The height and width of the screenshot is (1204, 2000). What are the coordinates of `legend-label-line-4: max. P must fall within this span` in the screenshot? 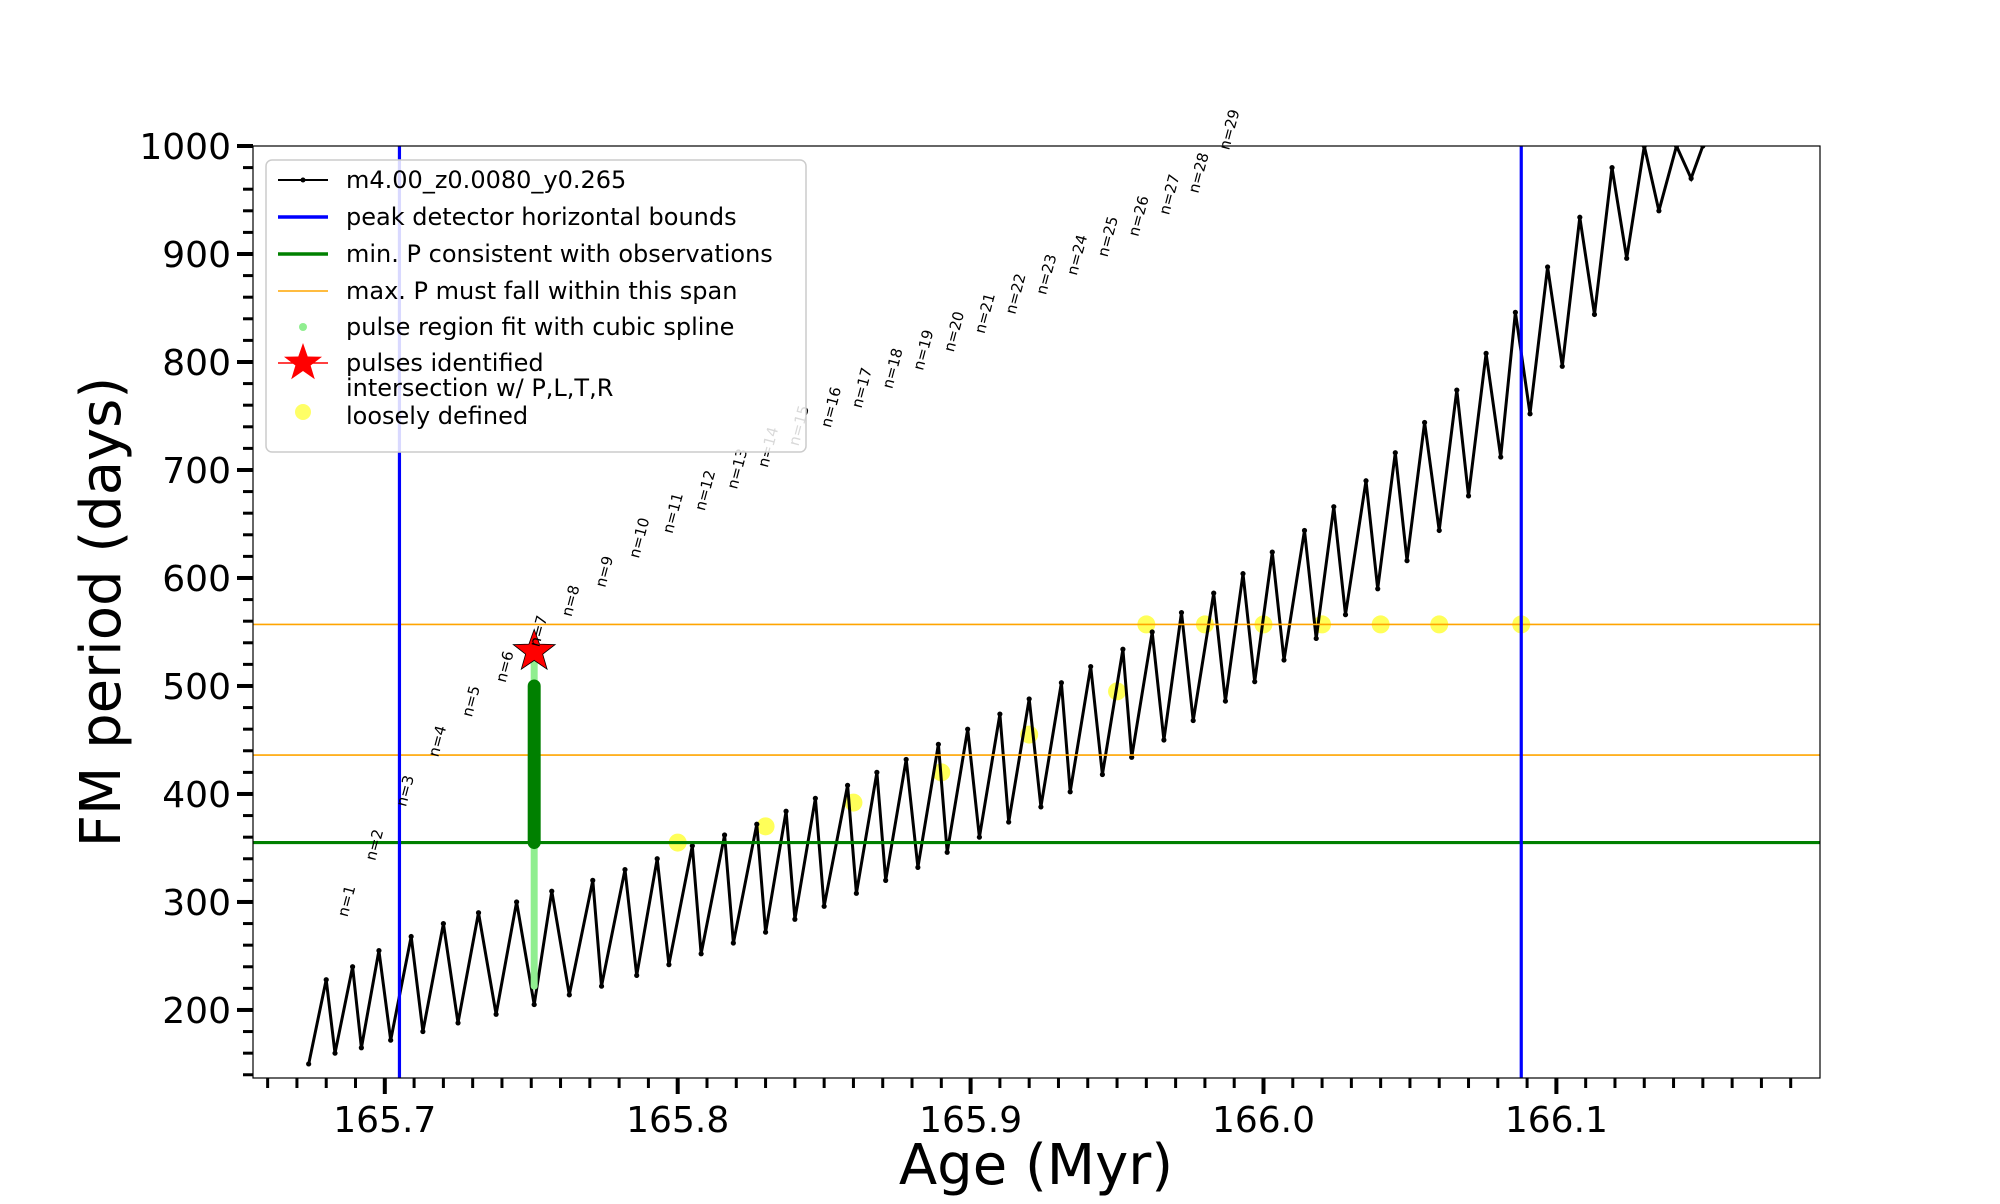 It's located at (541, 291).